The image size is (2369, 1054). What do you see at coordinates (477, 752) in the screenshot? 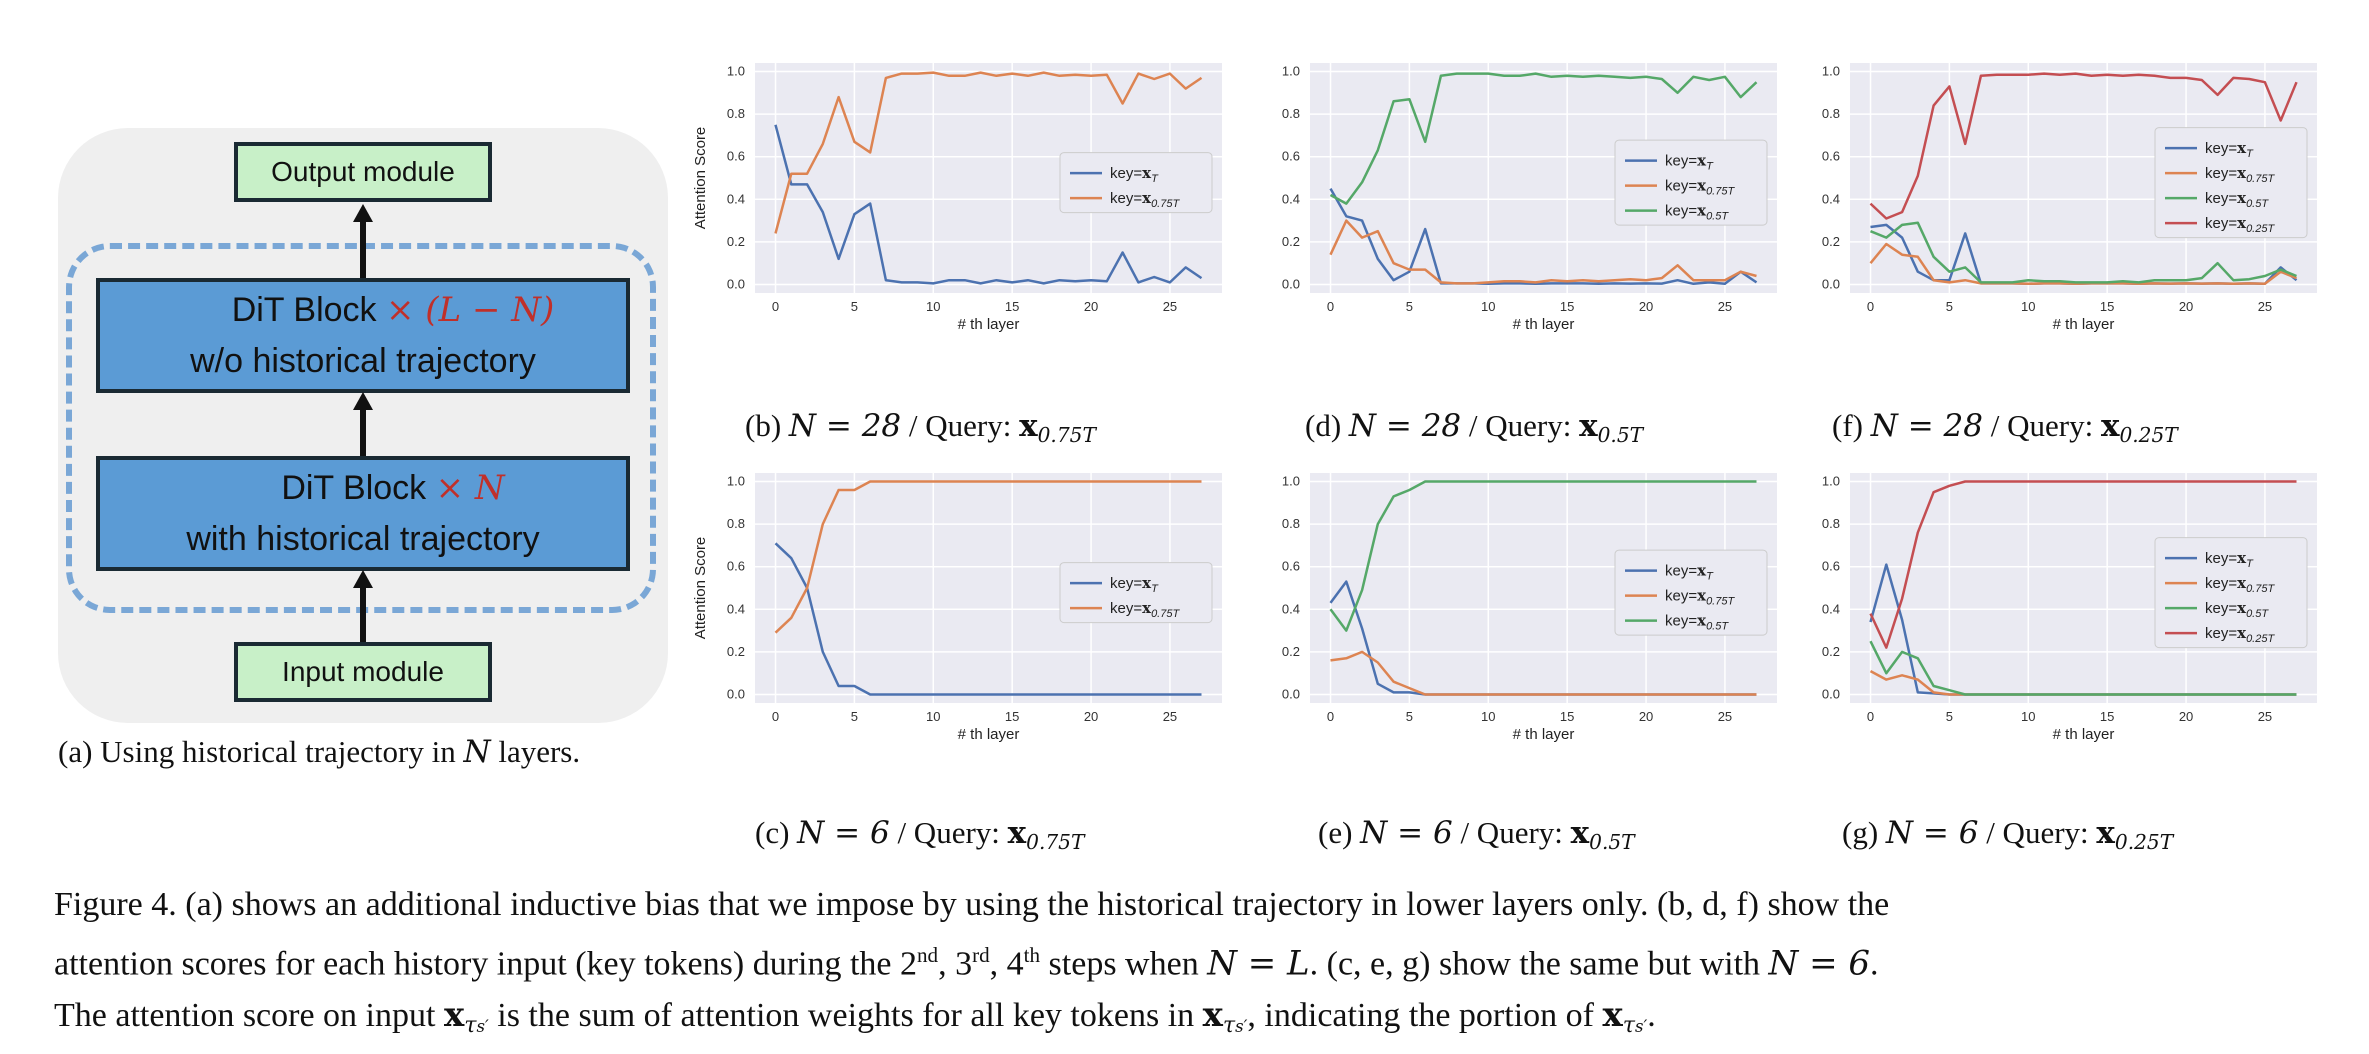
I see `caption-a-var: N` at bounding box center [477, 752].